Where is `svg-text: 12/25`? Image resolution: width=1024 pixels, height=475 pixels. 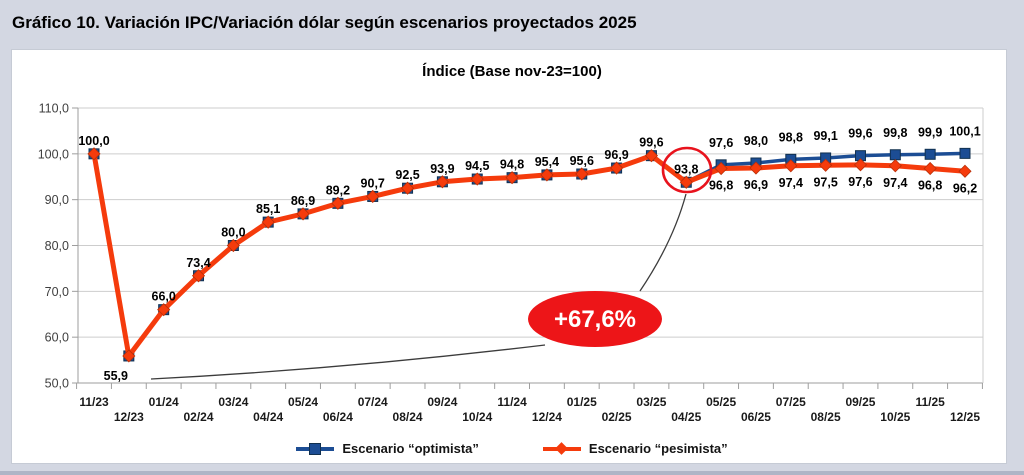
svg-text: 12/25 is located at coordinates (965, 417).